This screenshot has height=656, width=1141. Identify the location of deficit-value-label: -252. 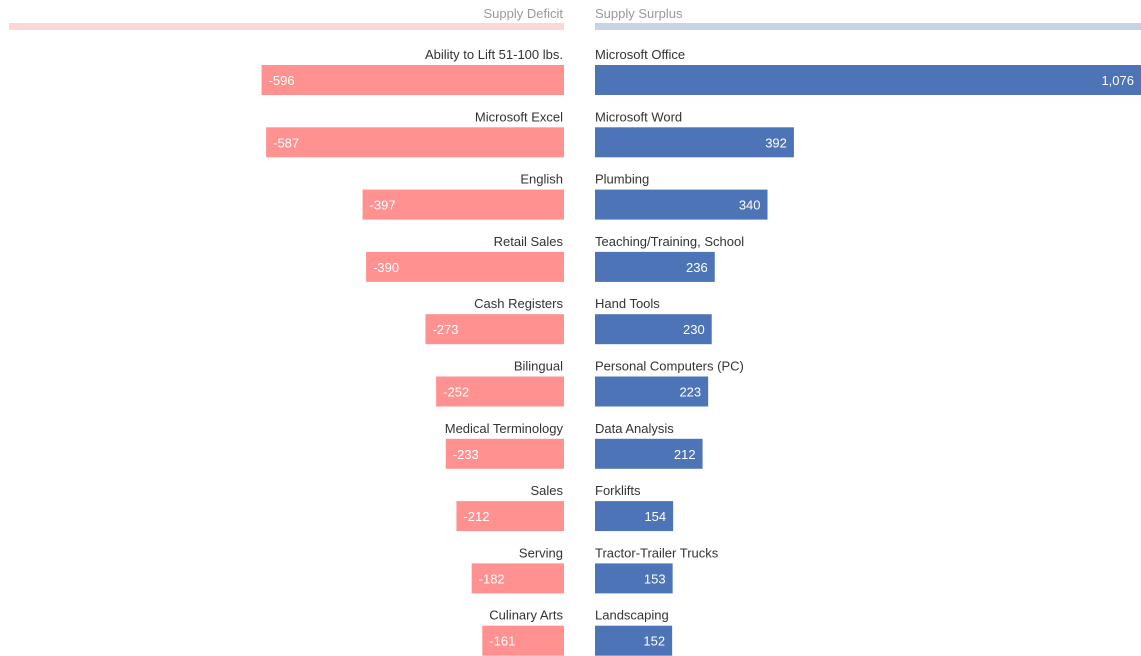
(456, 392).